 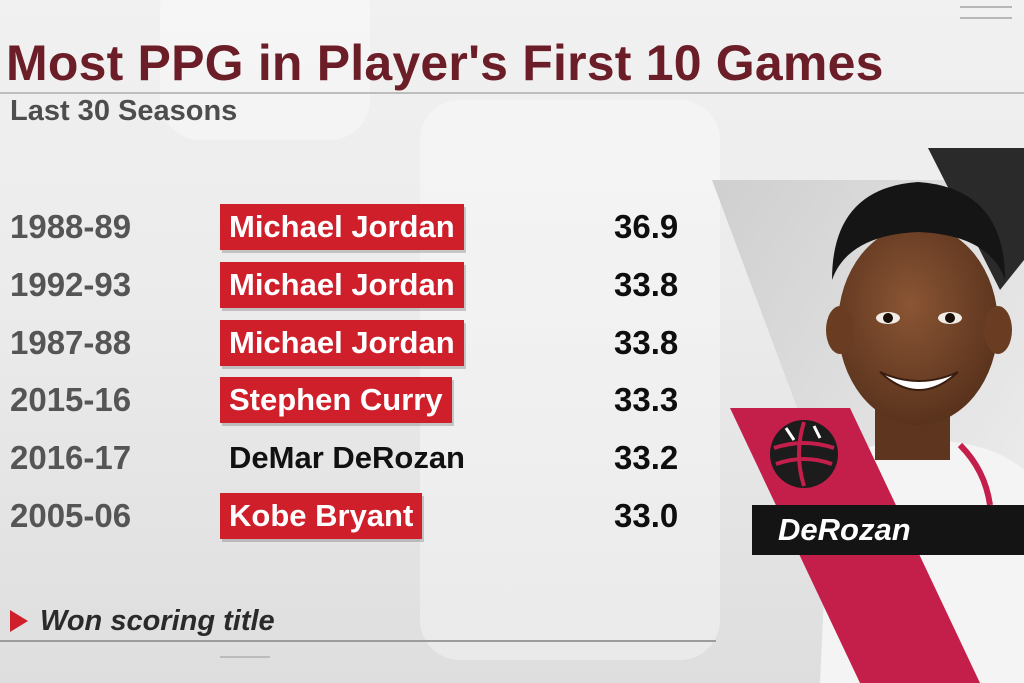 I want to click on season-label: 2015-16, so click(x=71, y=399).